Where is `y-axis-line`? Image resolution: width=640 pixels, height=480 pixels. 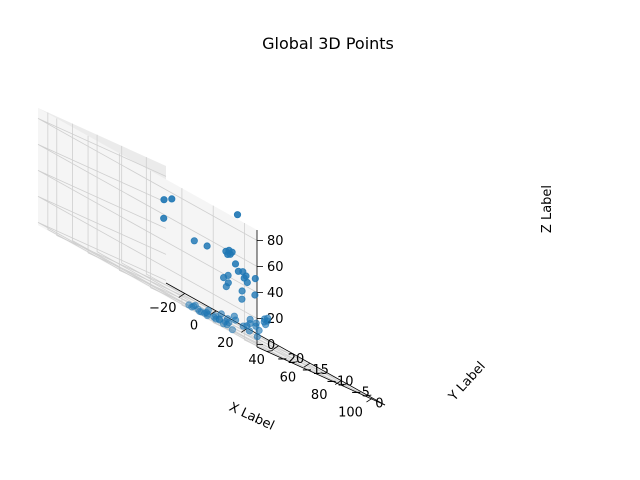 y-axis-line is located at coordinates (321, 376).